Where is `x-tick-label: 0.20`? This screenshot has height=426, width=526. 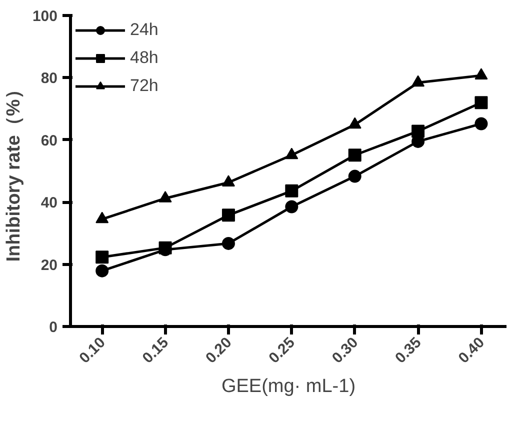
x-tick-label: 0.20 is located at coordinates (219, 350).